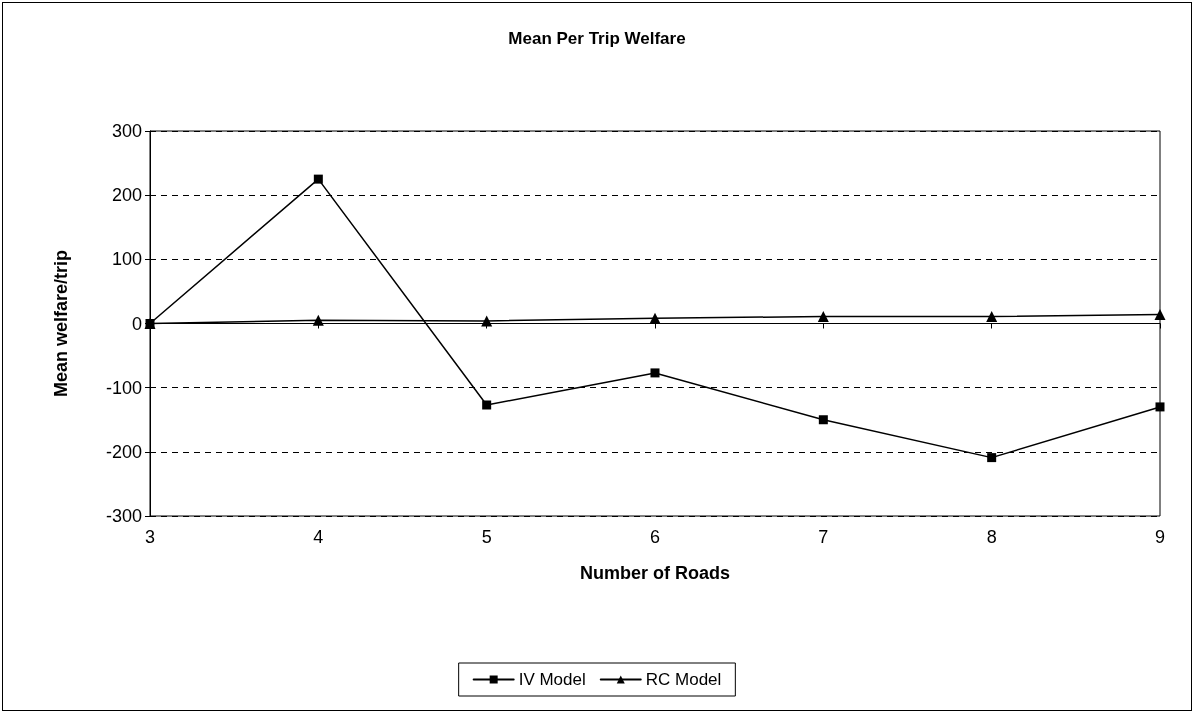 This screenshot has height=715, width=1196. What do you see at coordinates (486, 537) in the screenshot?
I see `x-tick-label: 5` at bounding box center [486, 537].